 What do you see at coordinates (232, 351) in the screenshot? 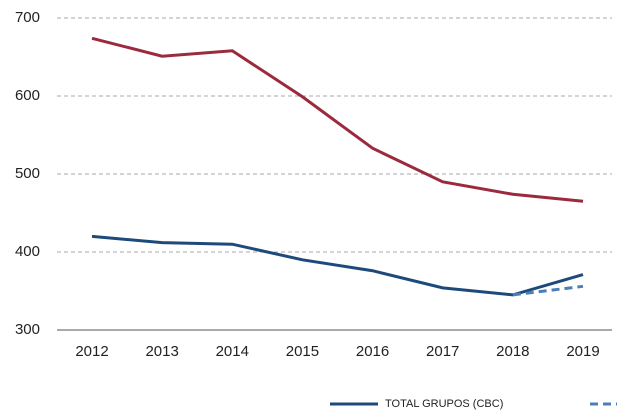
I see `x-tick-label: 2014` at bounding box center [232, 351].